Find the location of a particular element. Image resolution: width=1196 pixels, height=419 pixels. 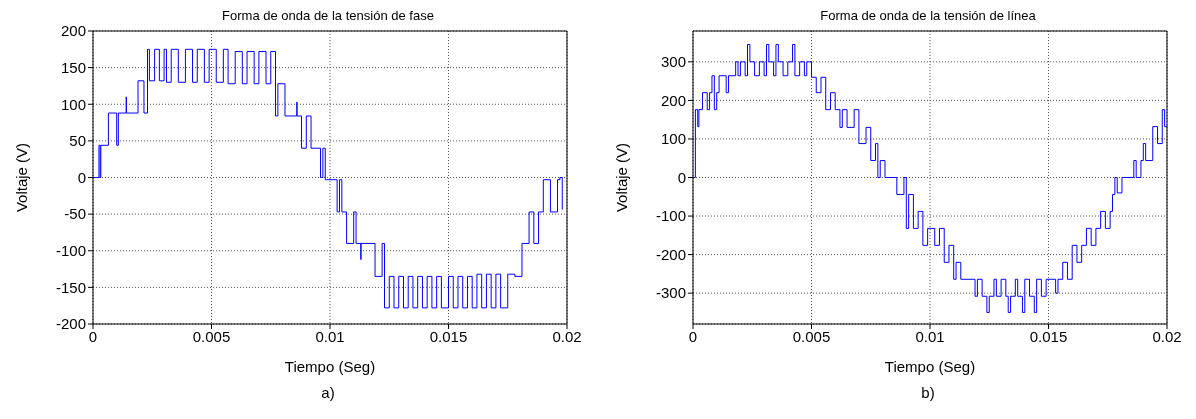

y-tick-label: -50 is located at coordinates (75, 214).